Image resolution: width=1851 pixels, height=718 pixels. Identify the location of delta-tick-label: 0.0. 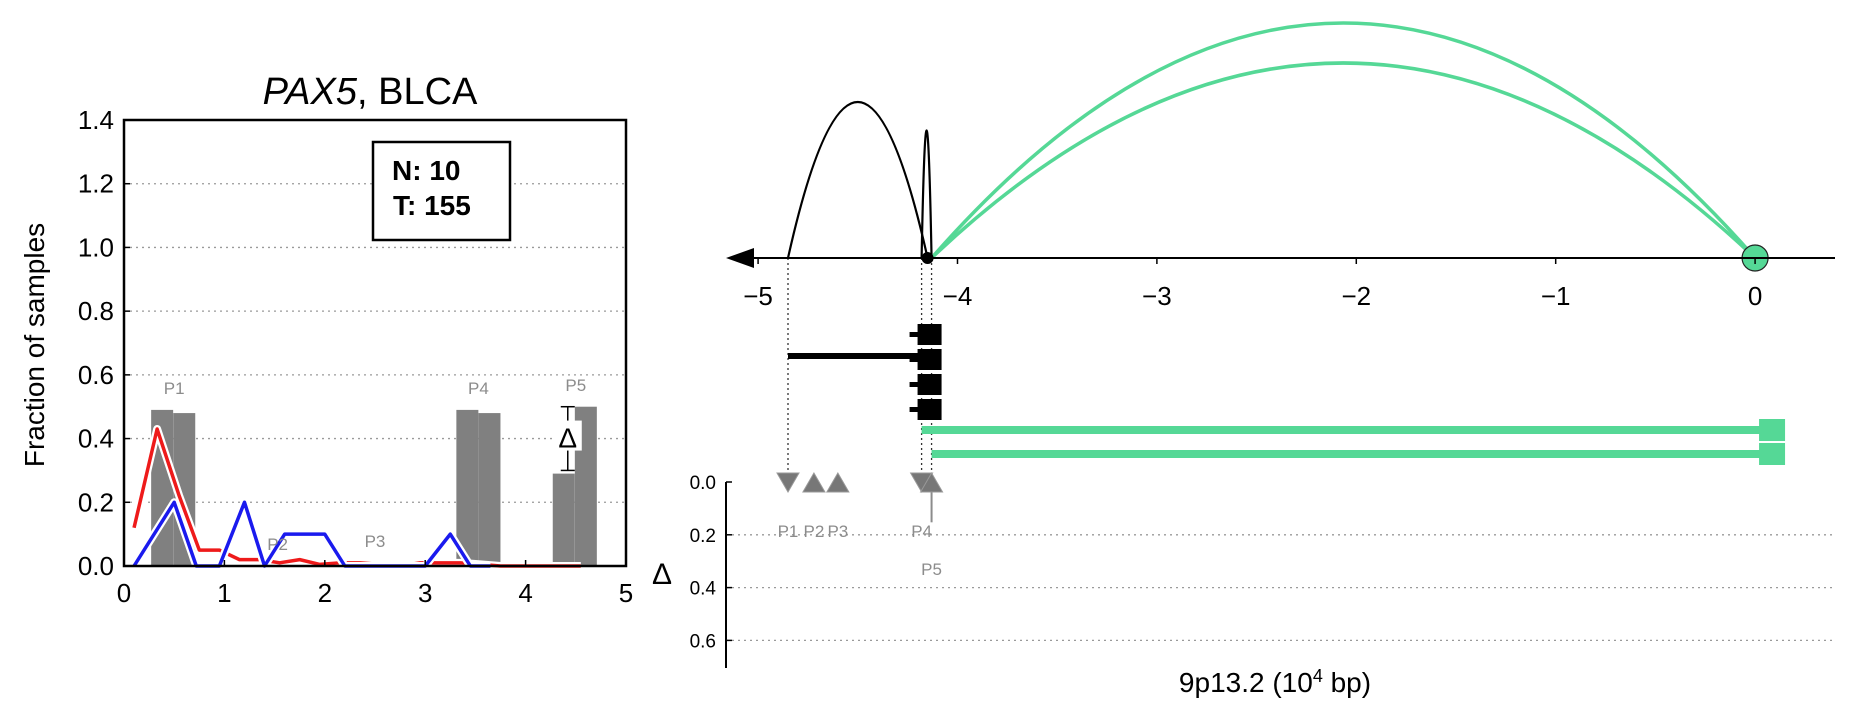
(703, 483).